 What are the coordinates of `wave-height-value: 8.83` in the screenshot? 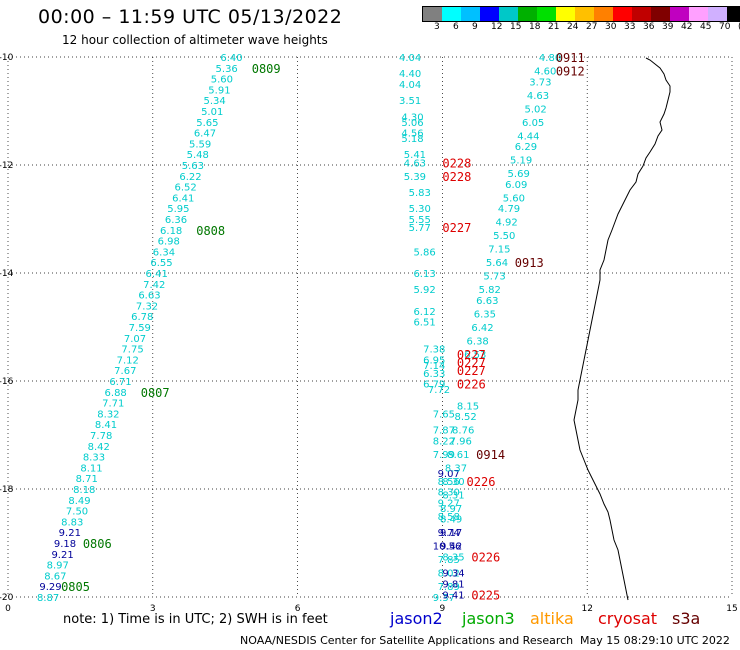 It's located at (72, 522).